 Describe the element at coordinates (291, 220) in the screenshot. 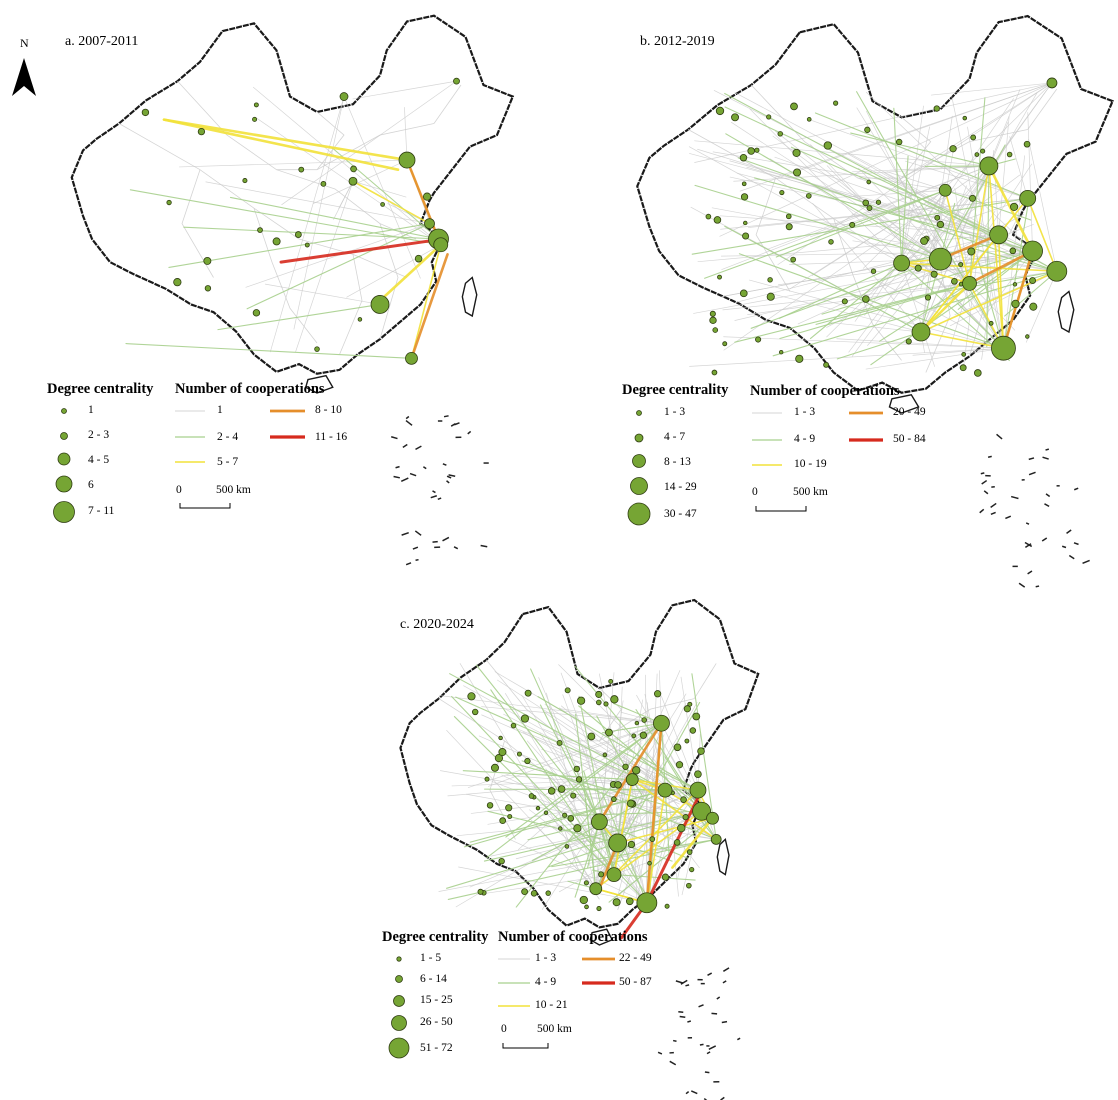

I see `network-links` at that location.